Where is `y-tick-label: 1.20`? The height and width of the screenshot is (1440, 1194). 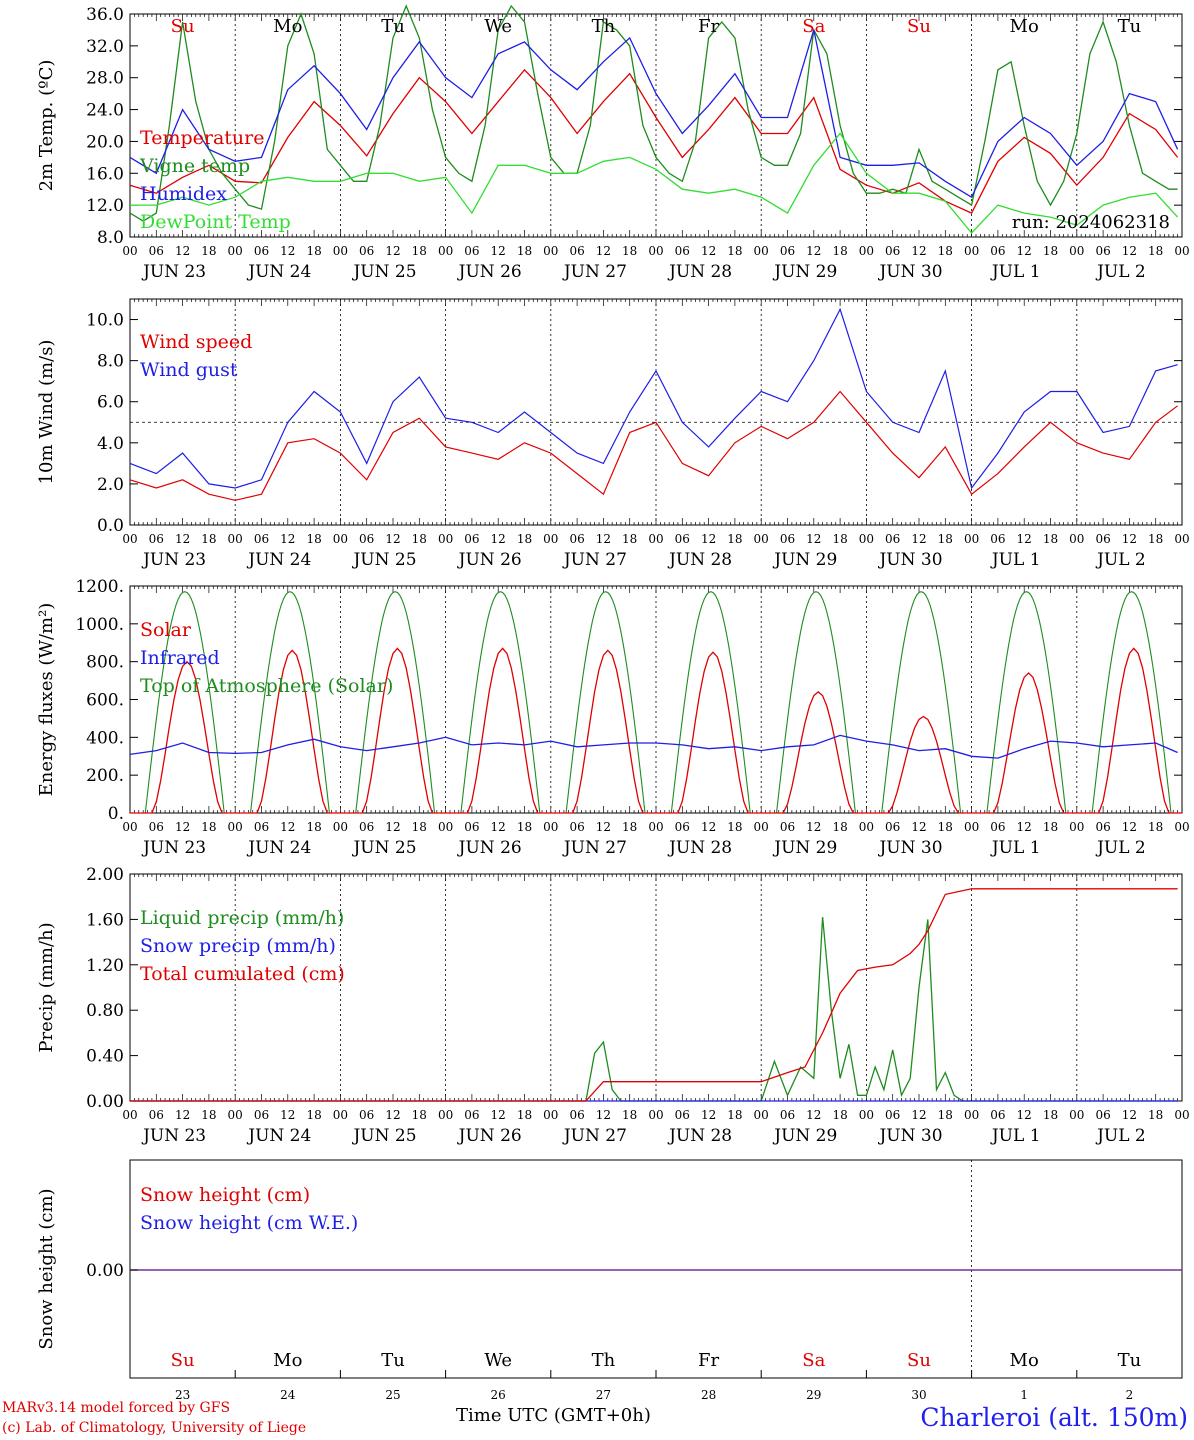 y-tick-label: 1.20 is located at coordinates (105, 966).